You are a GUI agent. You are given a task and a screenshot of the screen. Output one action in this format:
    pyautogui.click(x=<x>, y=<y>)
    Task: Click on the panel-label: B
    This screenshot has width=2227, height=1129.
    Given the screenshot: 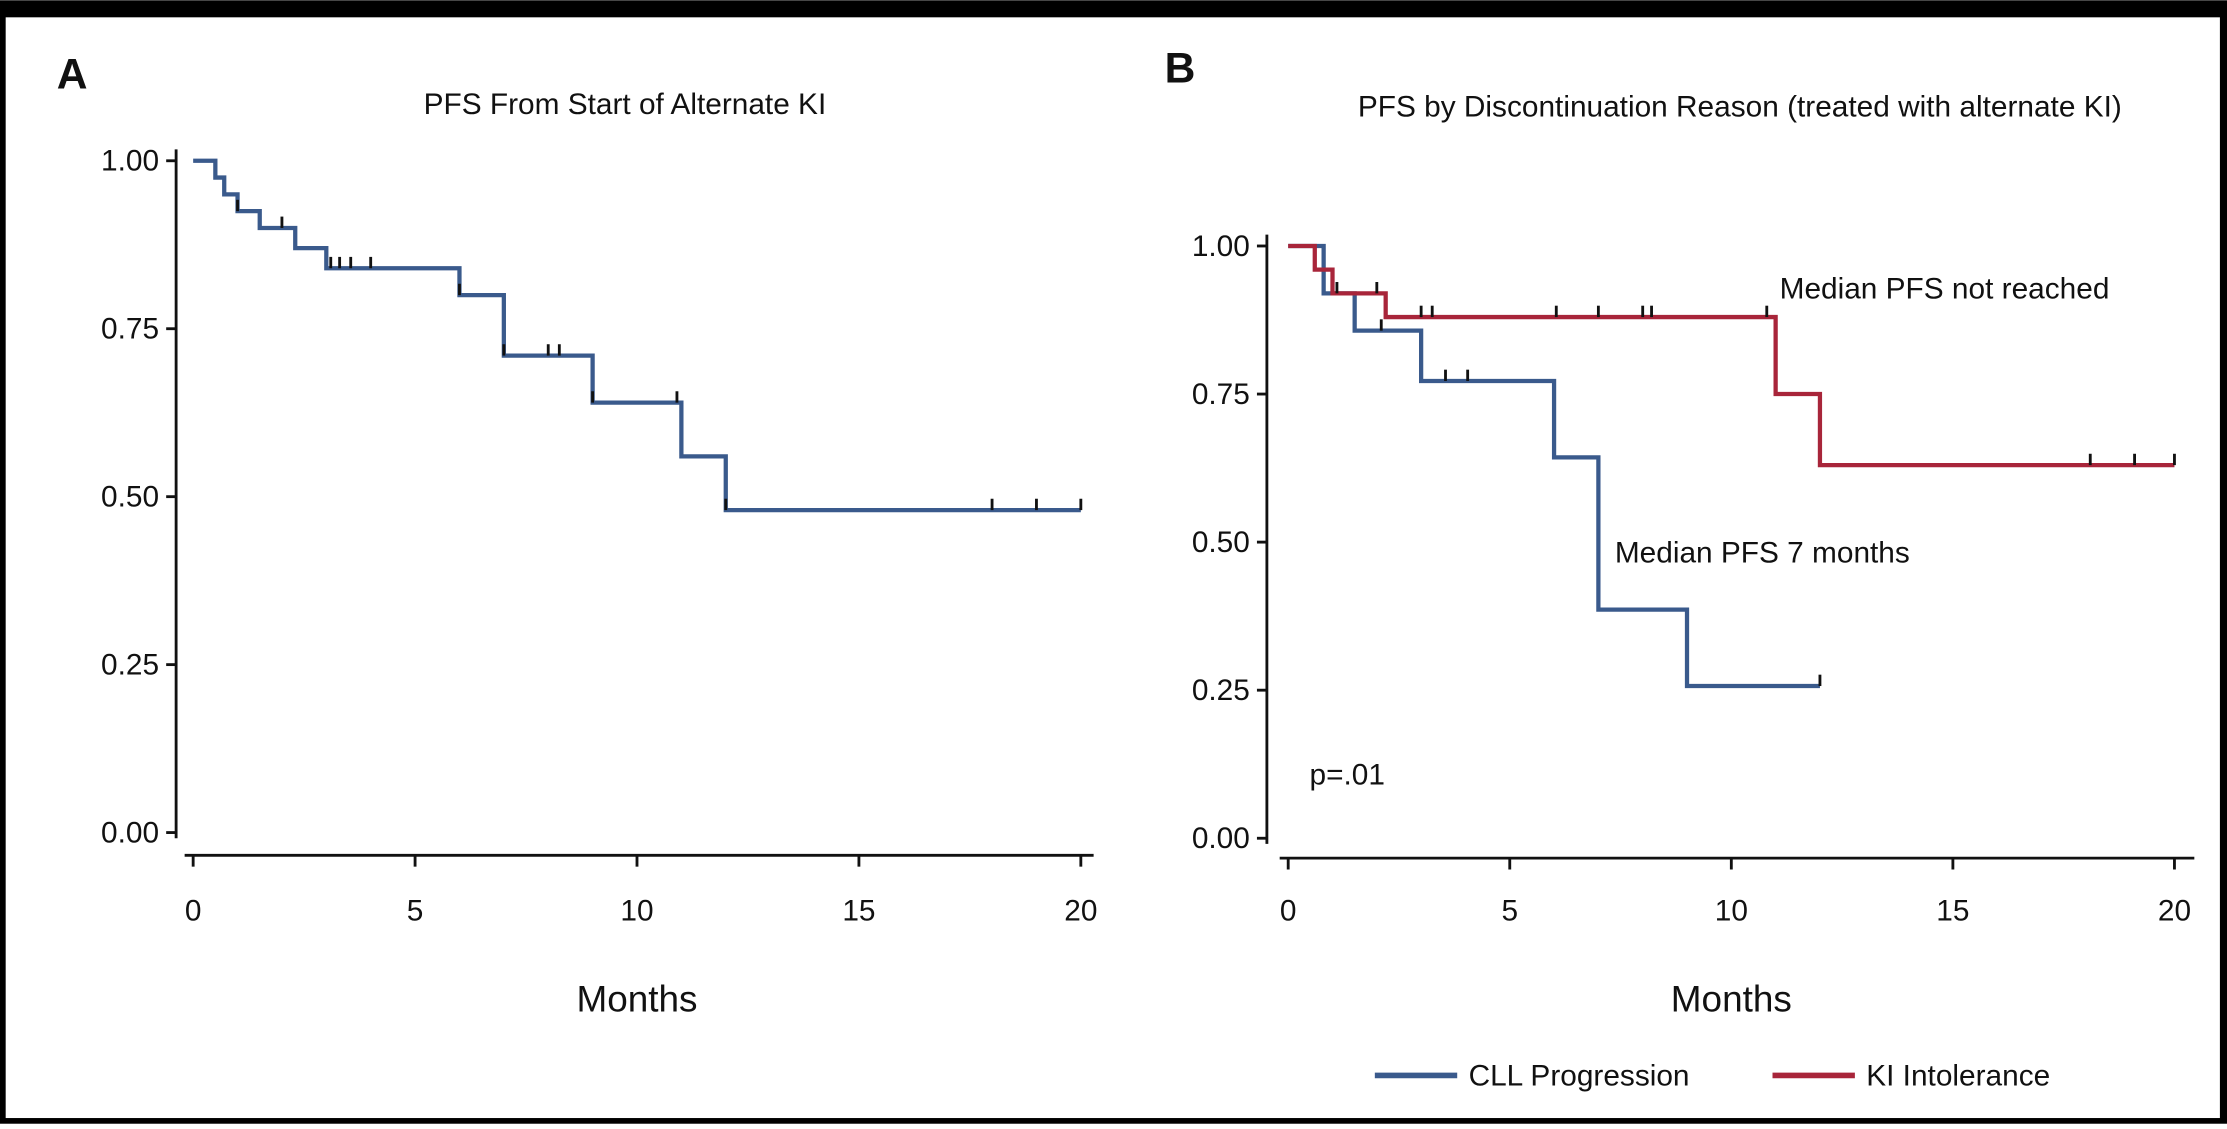 What is the action you would take?
    pyautogui.click(x=1180, y=69)
    